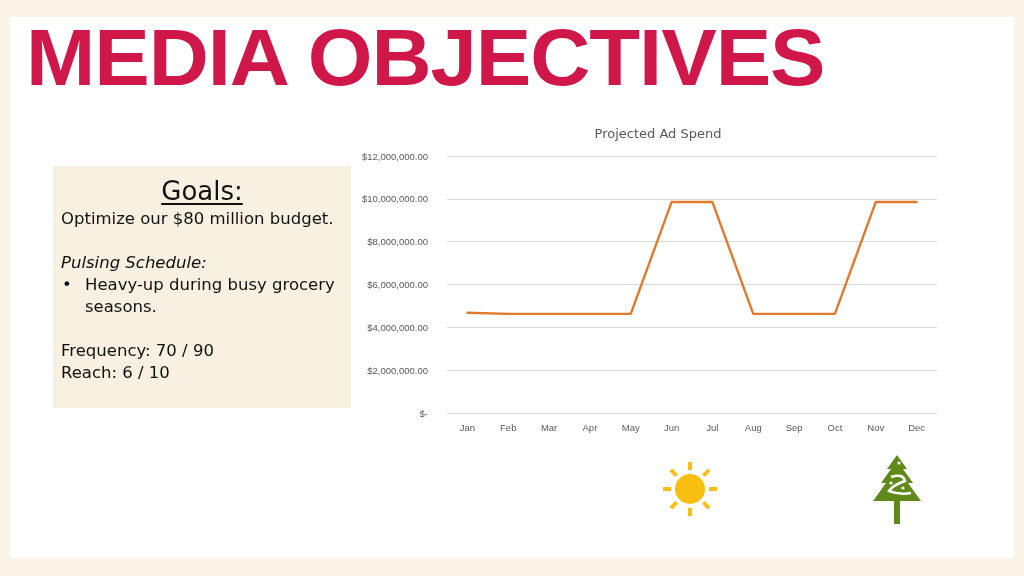  I want to click on x-tick-label: Jun, so click(671, 427).